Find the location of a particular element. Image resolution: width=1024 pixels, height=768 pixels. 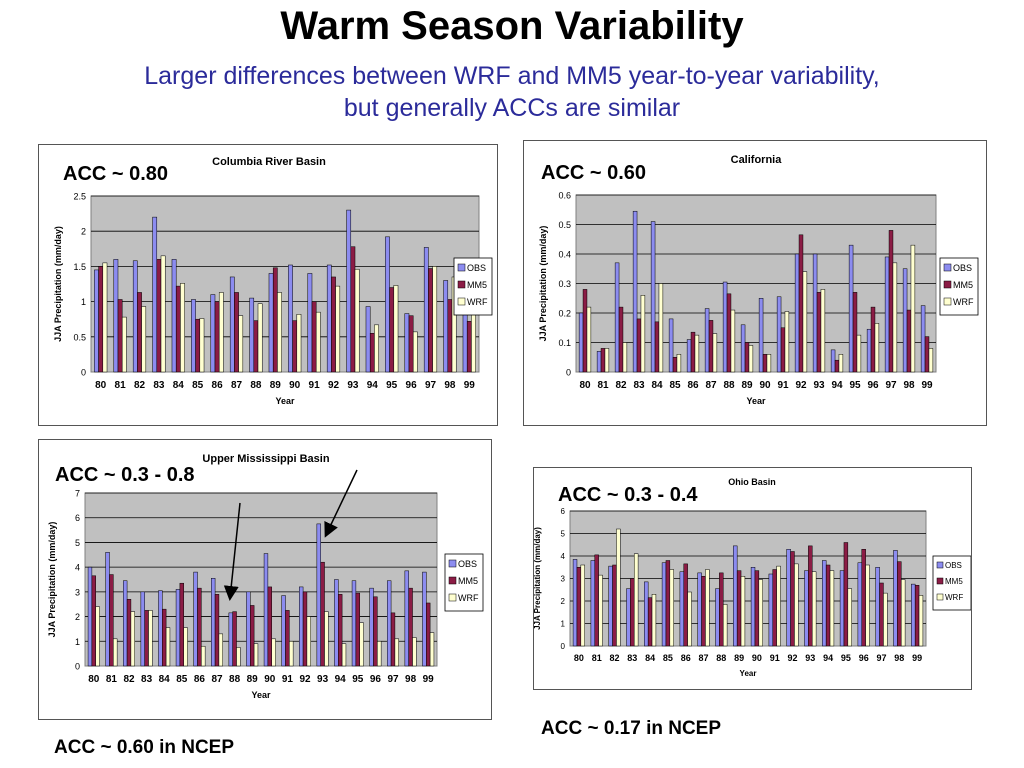

acc-label-columbia: ACC ~ 0.80 is located at coordinates (116, 174).